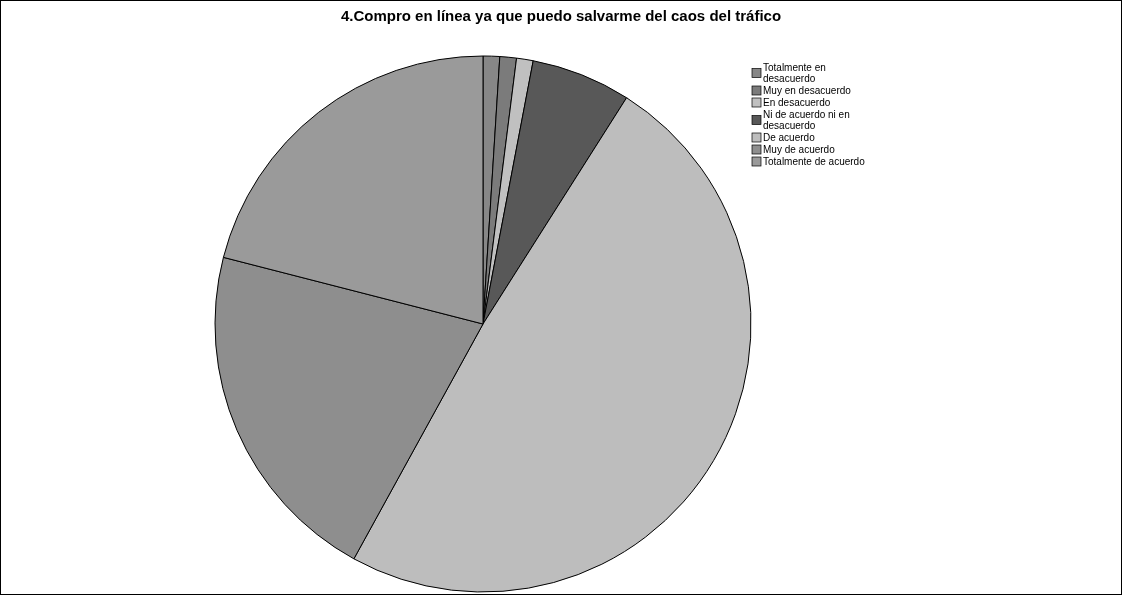 Image resolution: width=1122 pixels, height=595 pixels. What do you see at coordinates (799, 149) in the screenshot?
I see `legend-label: Muy de acuerdo` at bounding box center [799, 149].